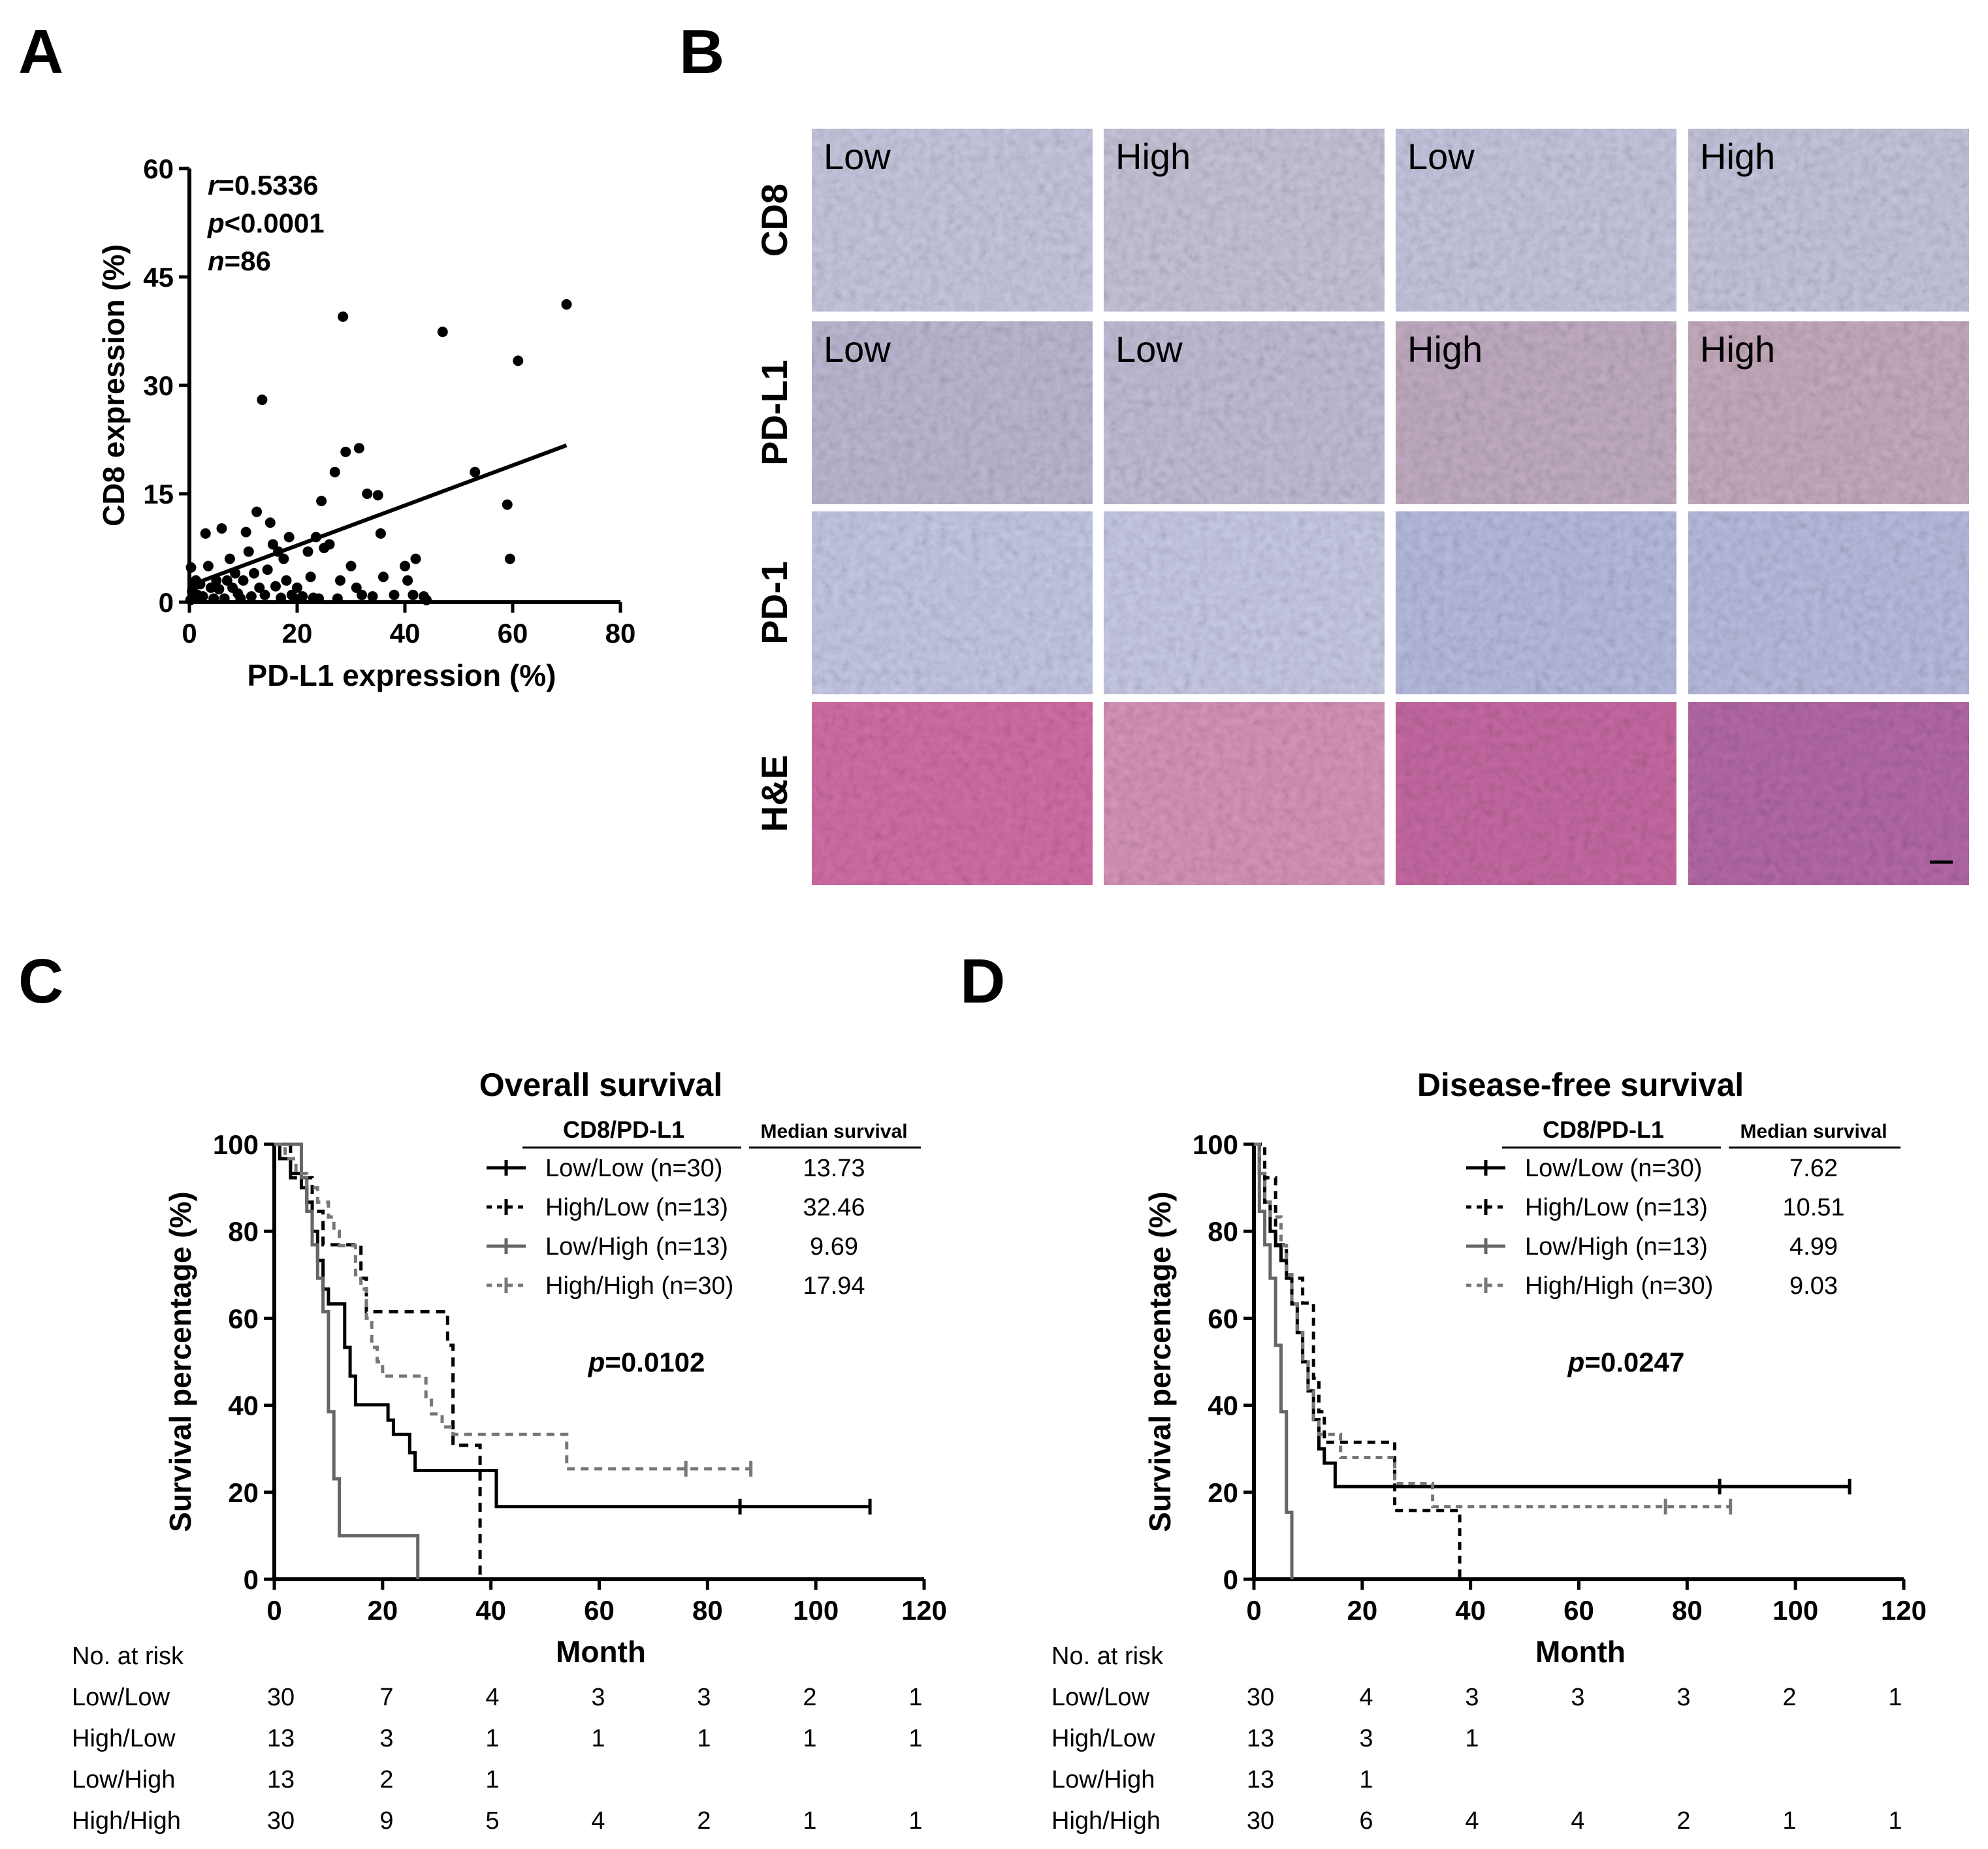  I want to click on median-value: 9.69, so click(834, 1247).